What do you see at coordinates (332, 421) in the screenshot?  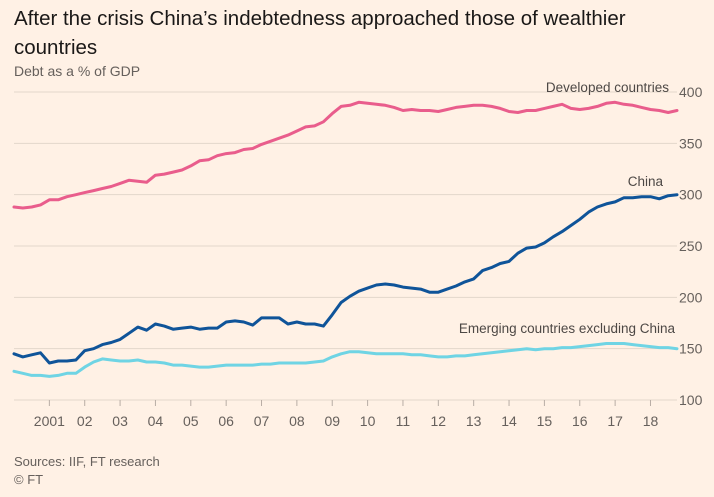 I see `x-tick-label: 09` at bounding box center [332, 421].